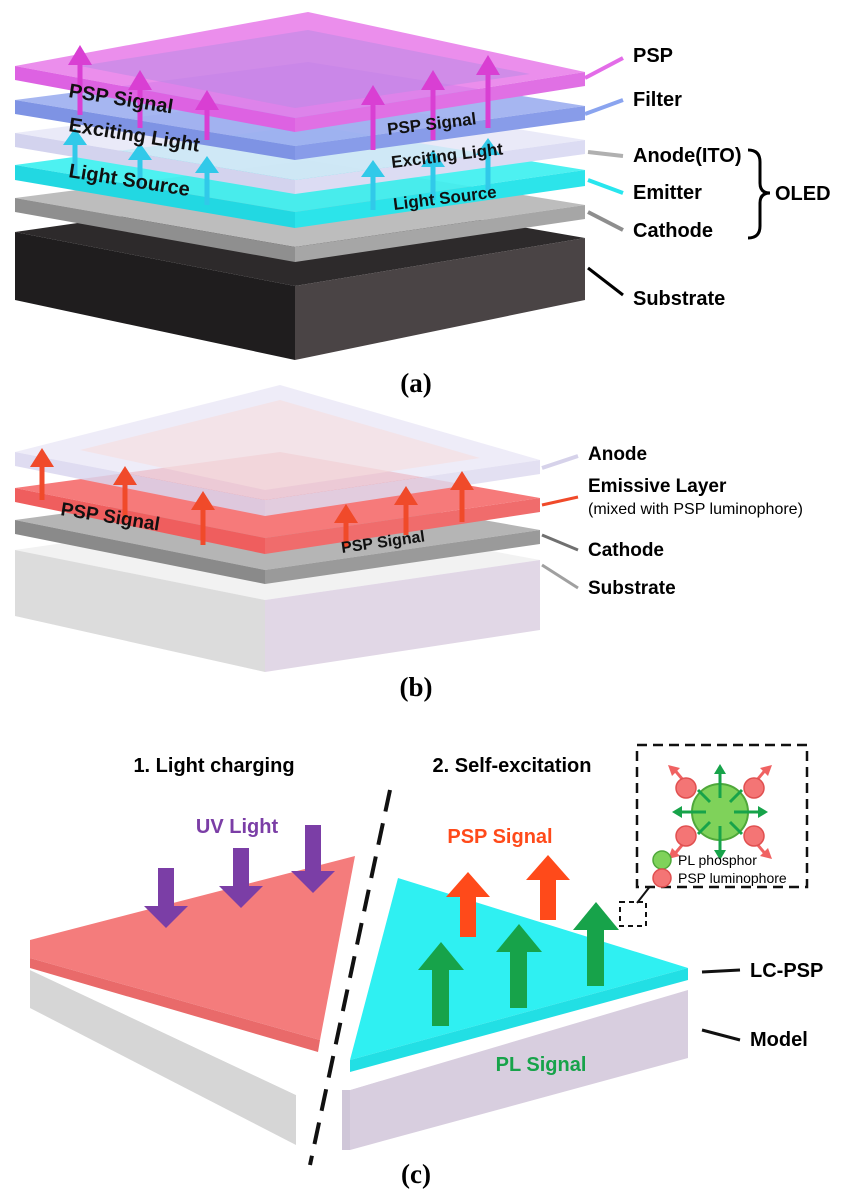 The image size is (846, 1192). I want to click on emitter-label: Emitter, so click(667, 193).